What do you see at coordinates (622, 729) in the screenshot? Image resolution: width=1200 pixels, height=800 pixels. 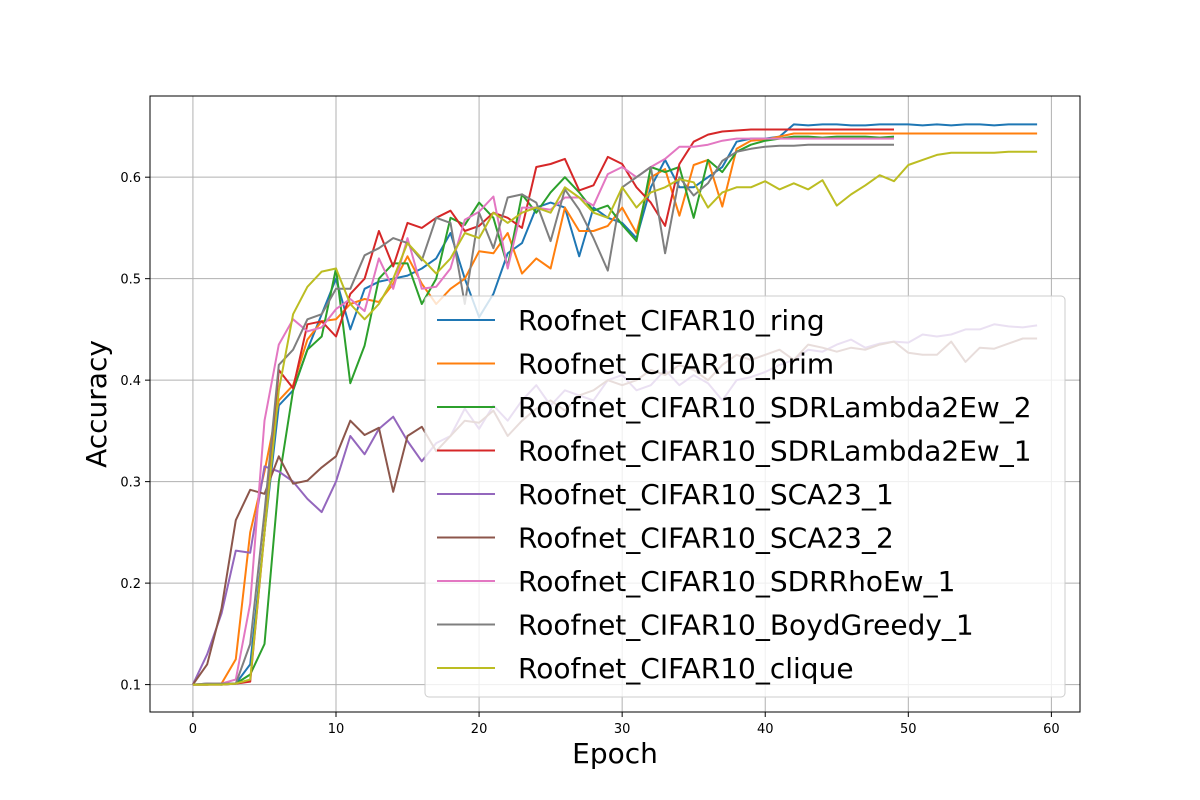 I see `x-tick-label: 30` at bounding box center [622, 729].